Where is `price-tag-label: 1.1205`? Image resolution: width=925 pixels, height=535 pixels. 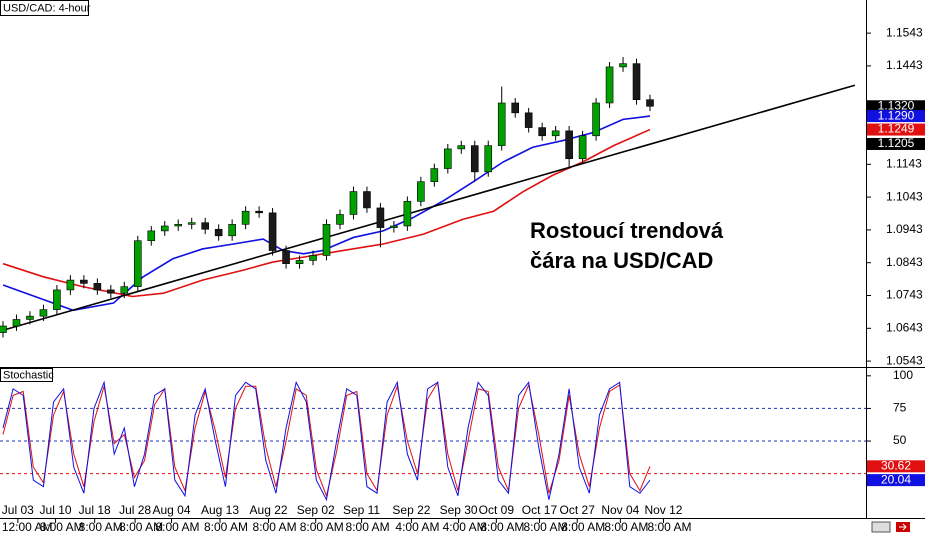 price-tag-label: 1.1205 is located at coordinates (896, 143).